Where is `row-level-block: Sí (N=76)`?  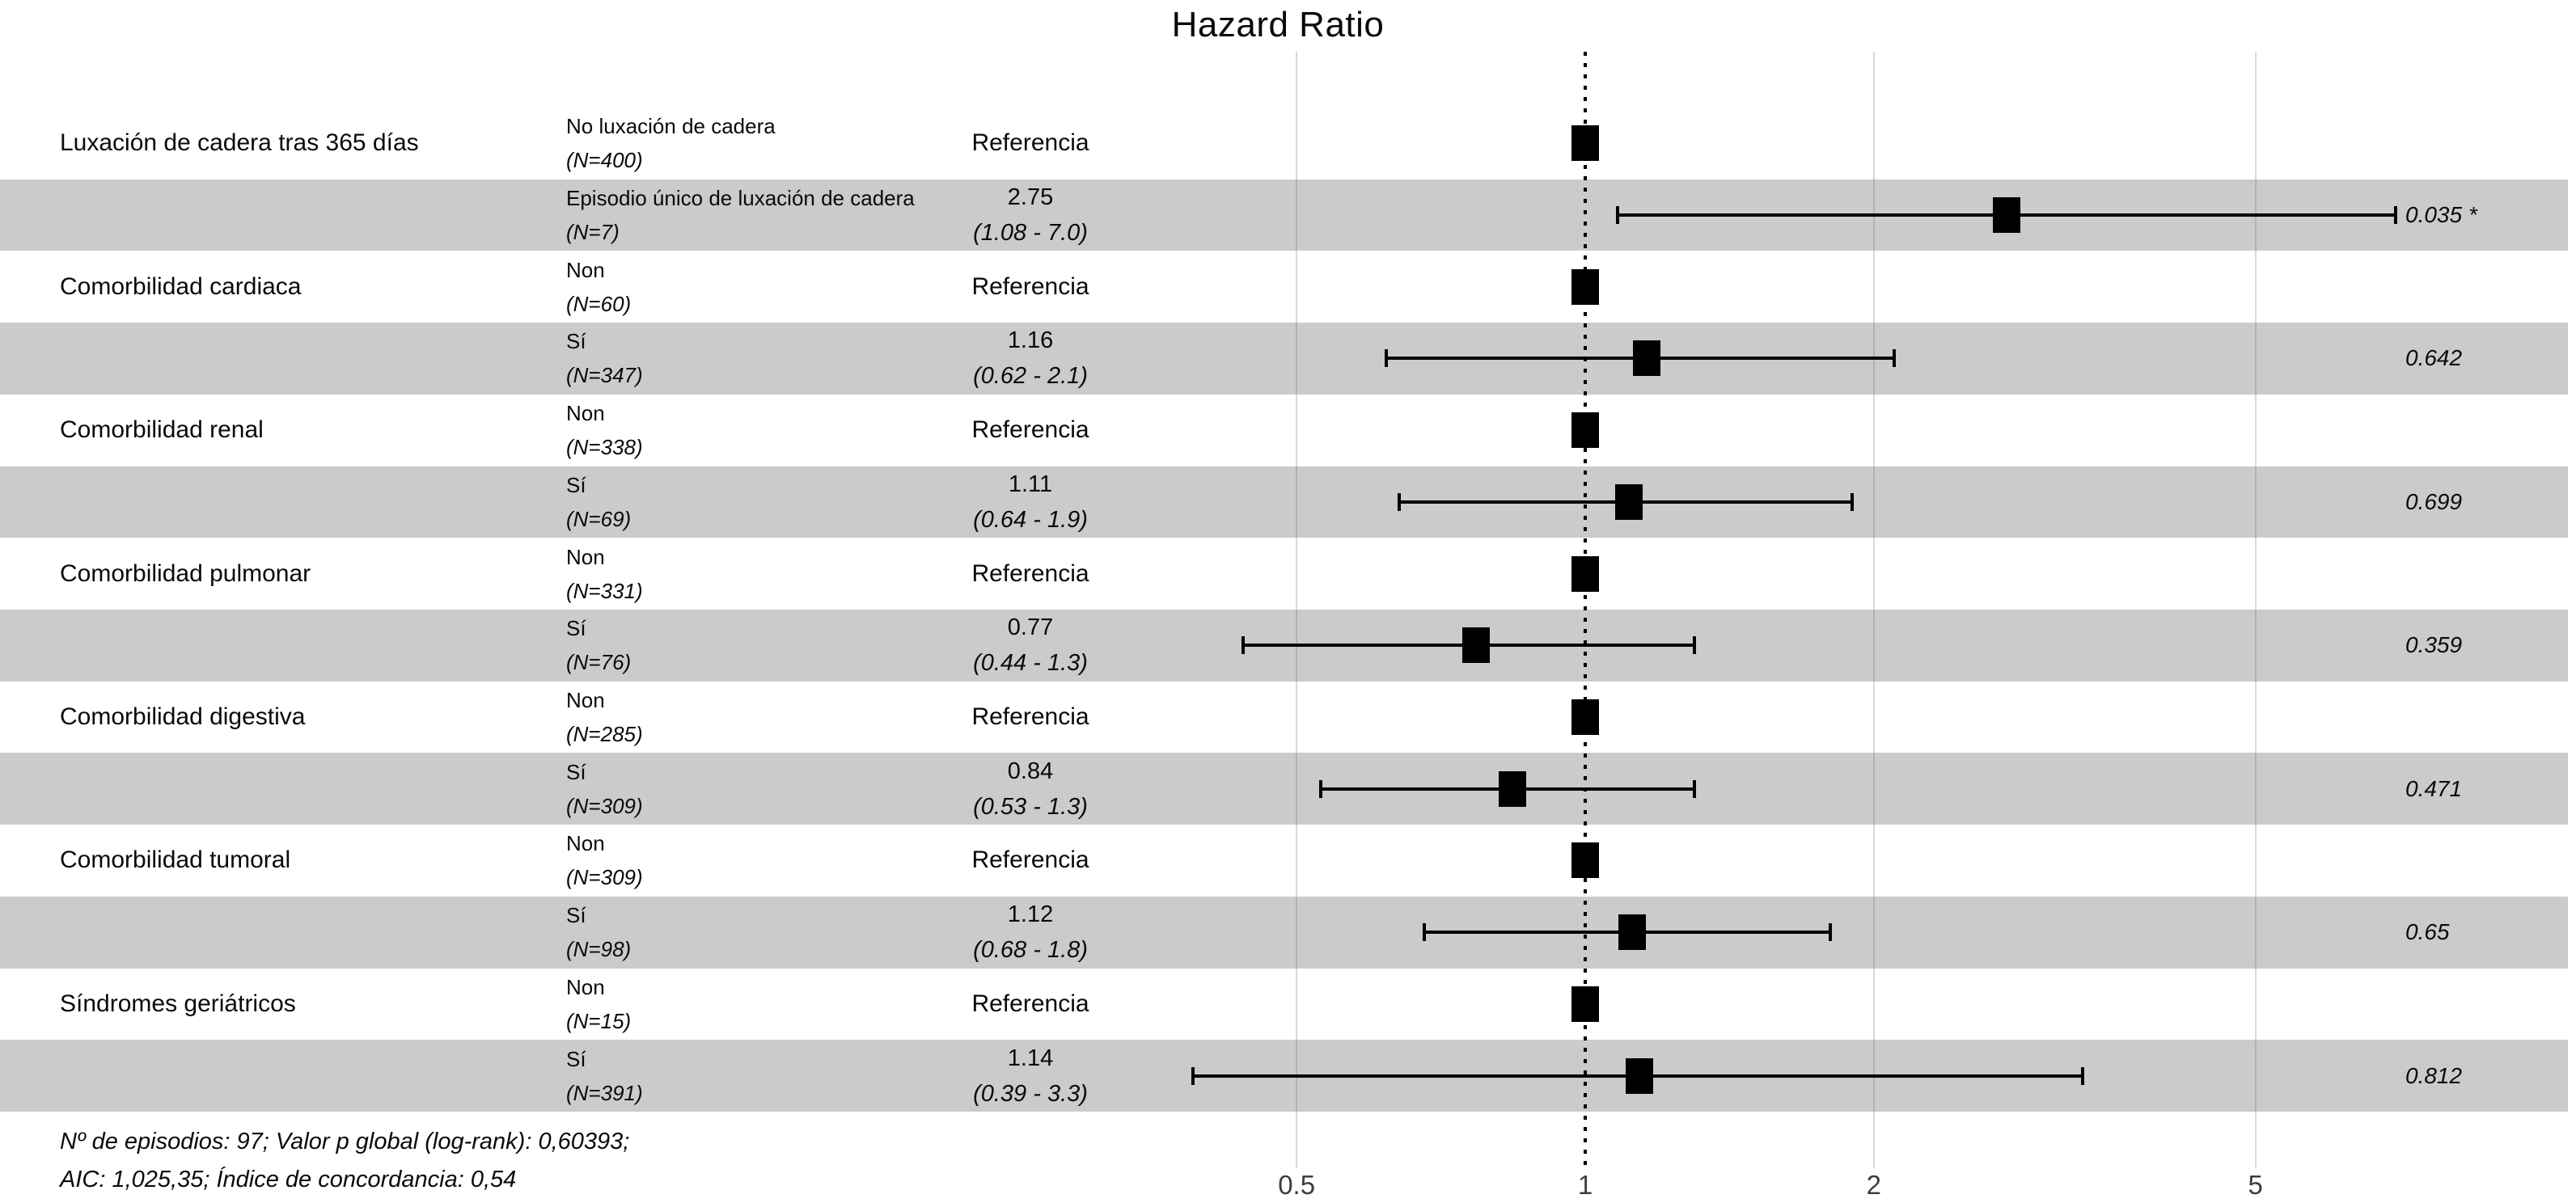 row-level-block: Sí (N=76) is located at coordinates (599, 645).